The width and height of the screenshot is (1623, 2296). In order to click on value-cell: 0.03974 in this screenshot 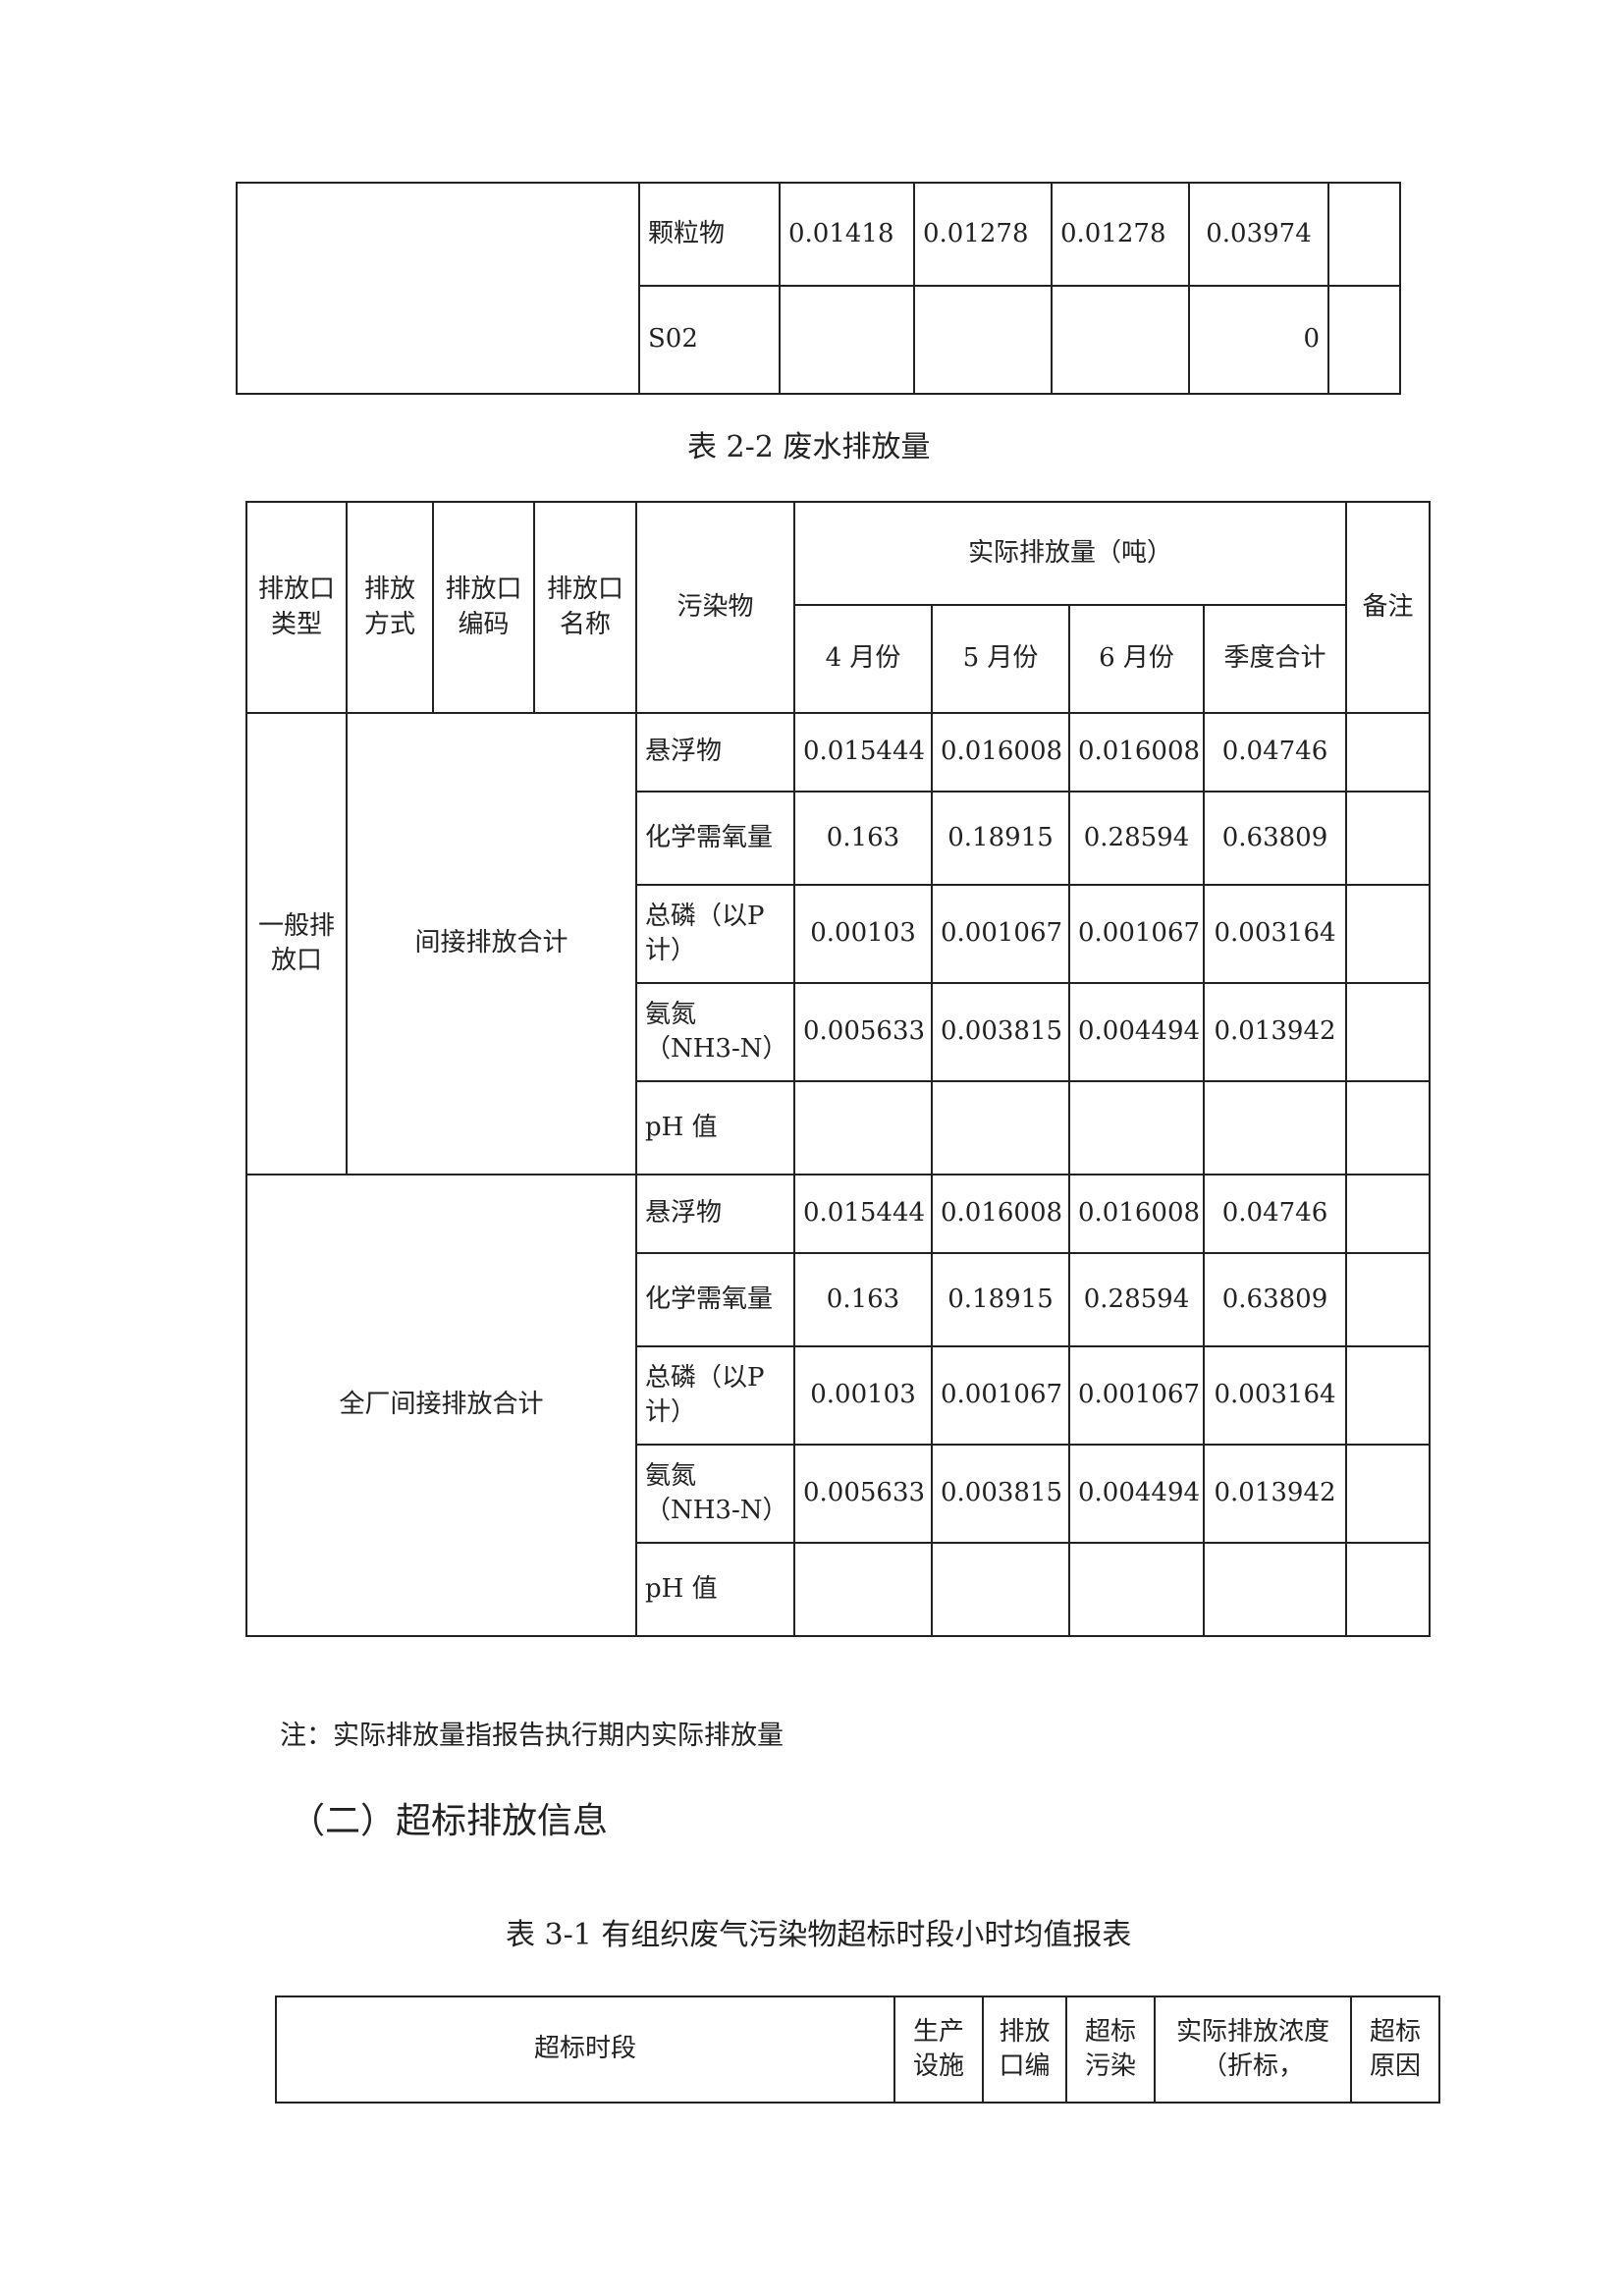, I will do `click(1258, 234)`.